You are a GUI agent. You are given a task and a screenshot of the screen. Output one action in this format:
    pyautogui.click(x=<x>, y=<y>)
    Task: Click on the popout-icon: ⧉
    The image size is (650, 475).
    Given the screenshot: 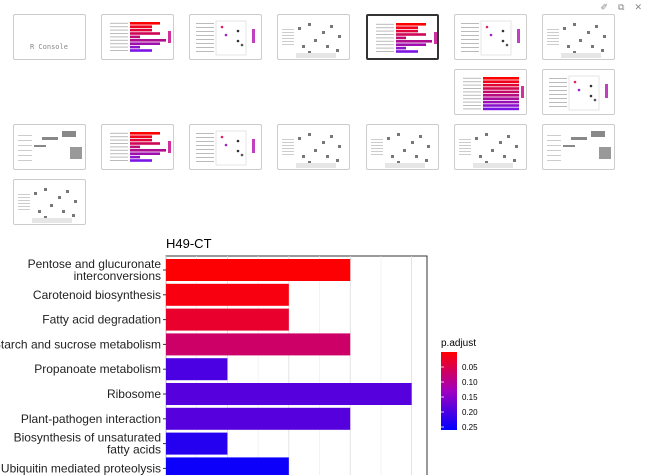 What is the action you would take?
    pyautogui.click(x=621, y=7)
    